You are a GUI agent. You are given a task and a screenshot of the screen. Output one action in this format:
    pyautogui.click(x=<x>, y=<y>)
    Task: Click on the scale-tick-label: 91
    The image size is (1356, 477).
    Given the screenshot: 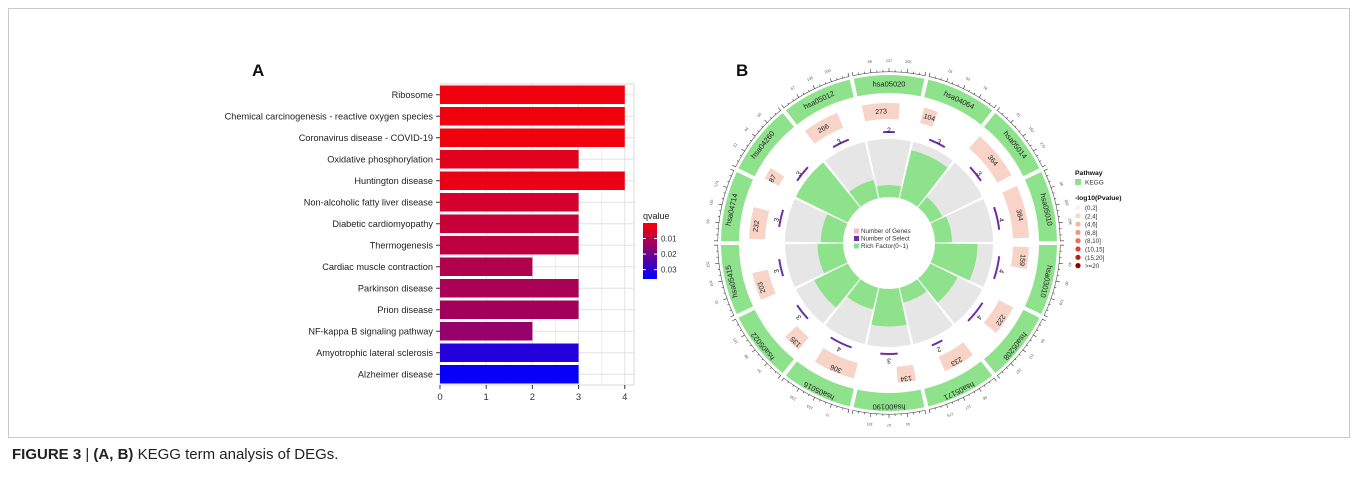 What is the action you would take?
    pyautogui.click(x=1019, y=115)
    